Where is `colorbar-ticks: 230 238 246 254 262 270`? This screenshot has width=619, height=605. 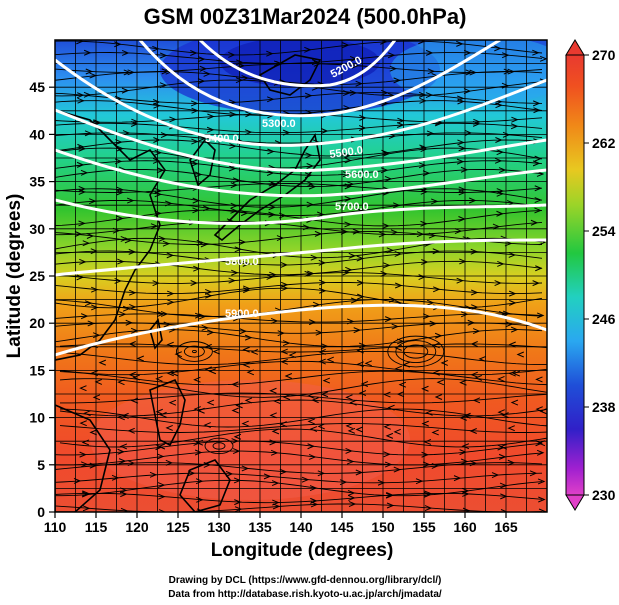
colorbar-ticks: 230 238 246 254 262 270 is located at coordinates (600, 275).